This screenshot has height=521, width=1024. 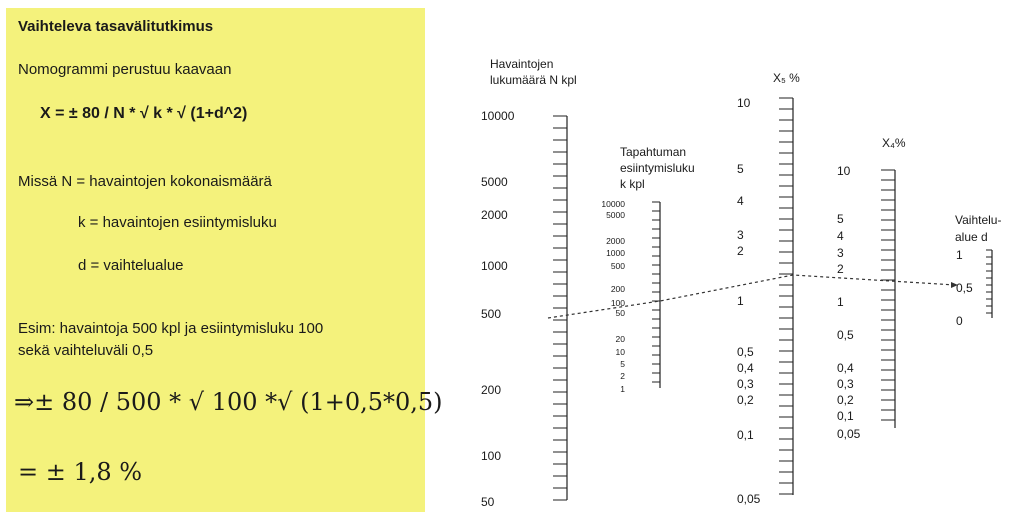 What do you see at coordinates (845, 335) in the screenshot?
I see `axis-x4-label: 0,5` at bounding box center [845, 335].